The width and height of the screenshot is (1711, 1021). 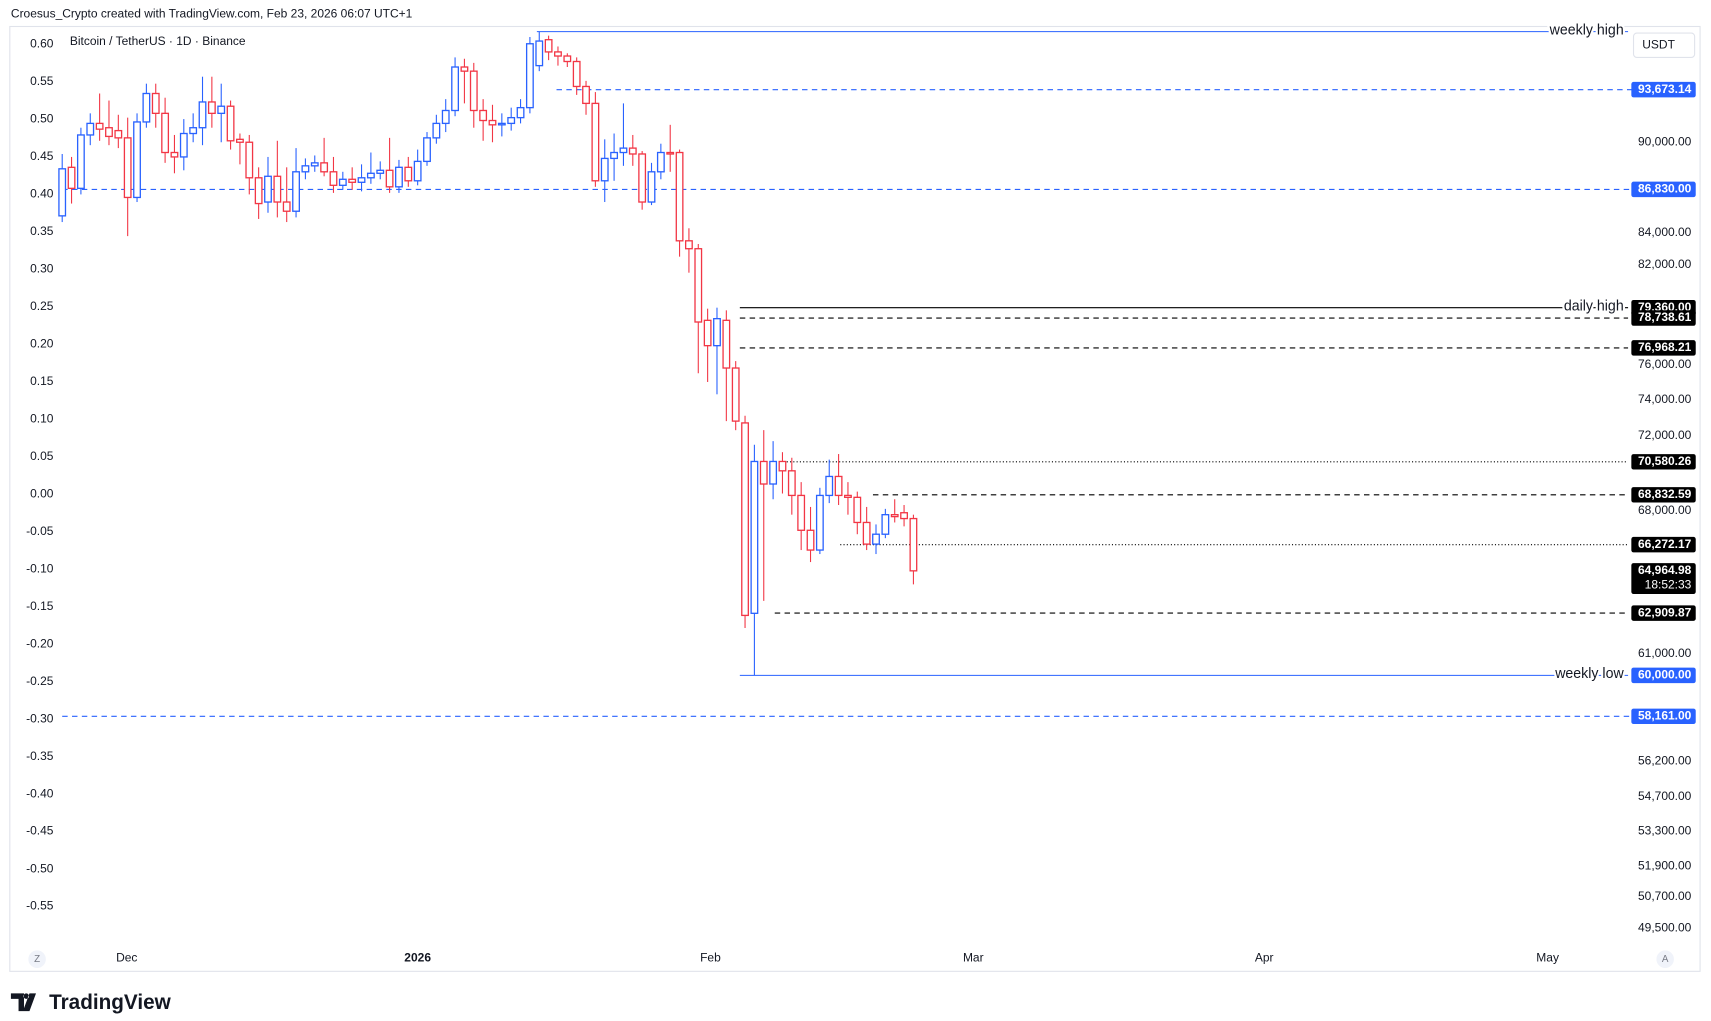 I want to click on y2-tick-label: 0.35, so click(x=42, y=231).